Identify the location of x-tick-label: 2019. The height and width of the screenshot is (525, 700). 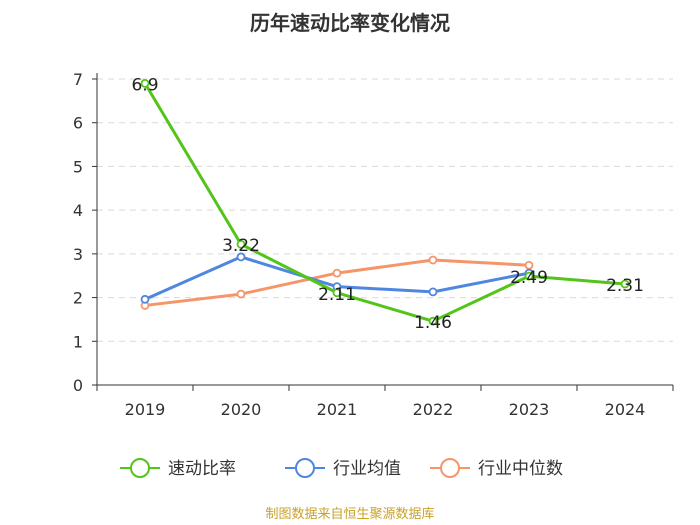
(145, 409).